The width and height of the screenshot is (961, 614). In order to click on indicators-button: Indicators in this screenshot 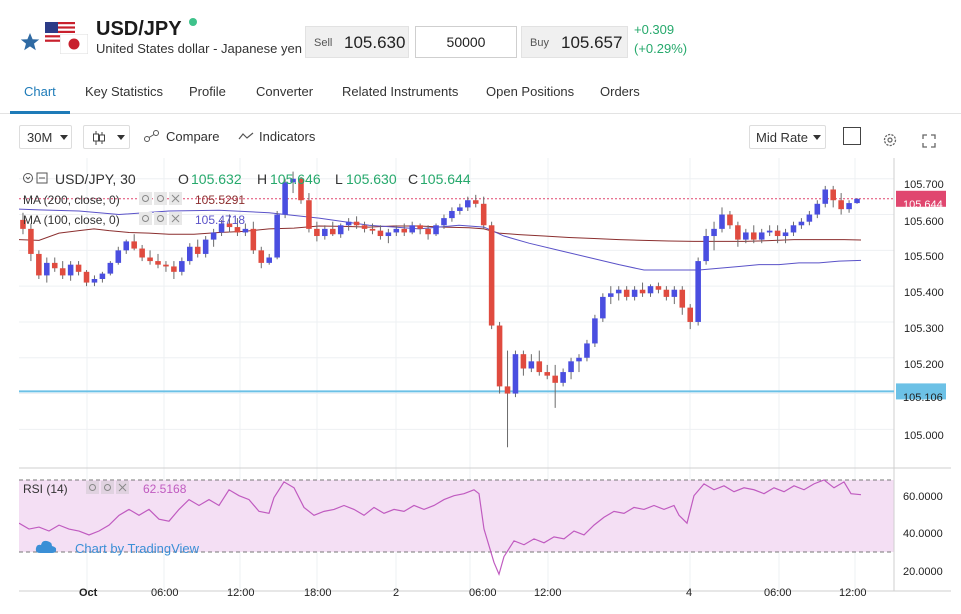, I will do `click(280, 137)`.